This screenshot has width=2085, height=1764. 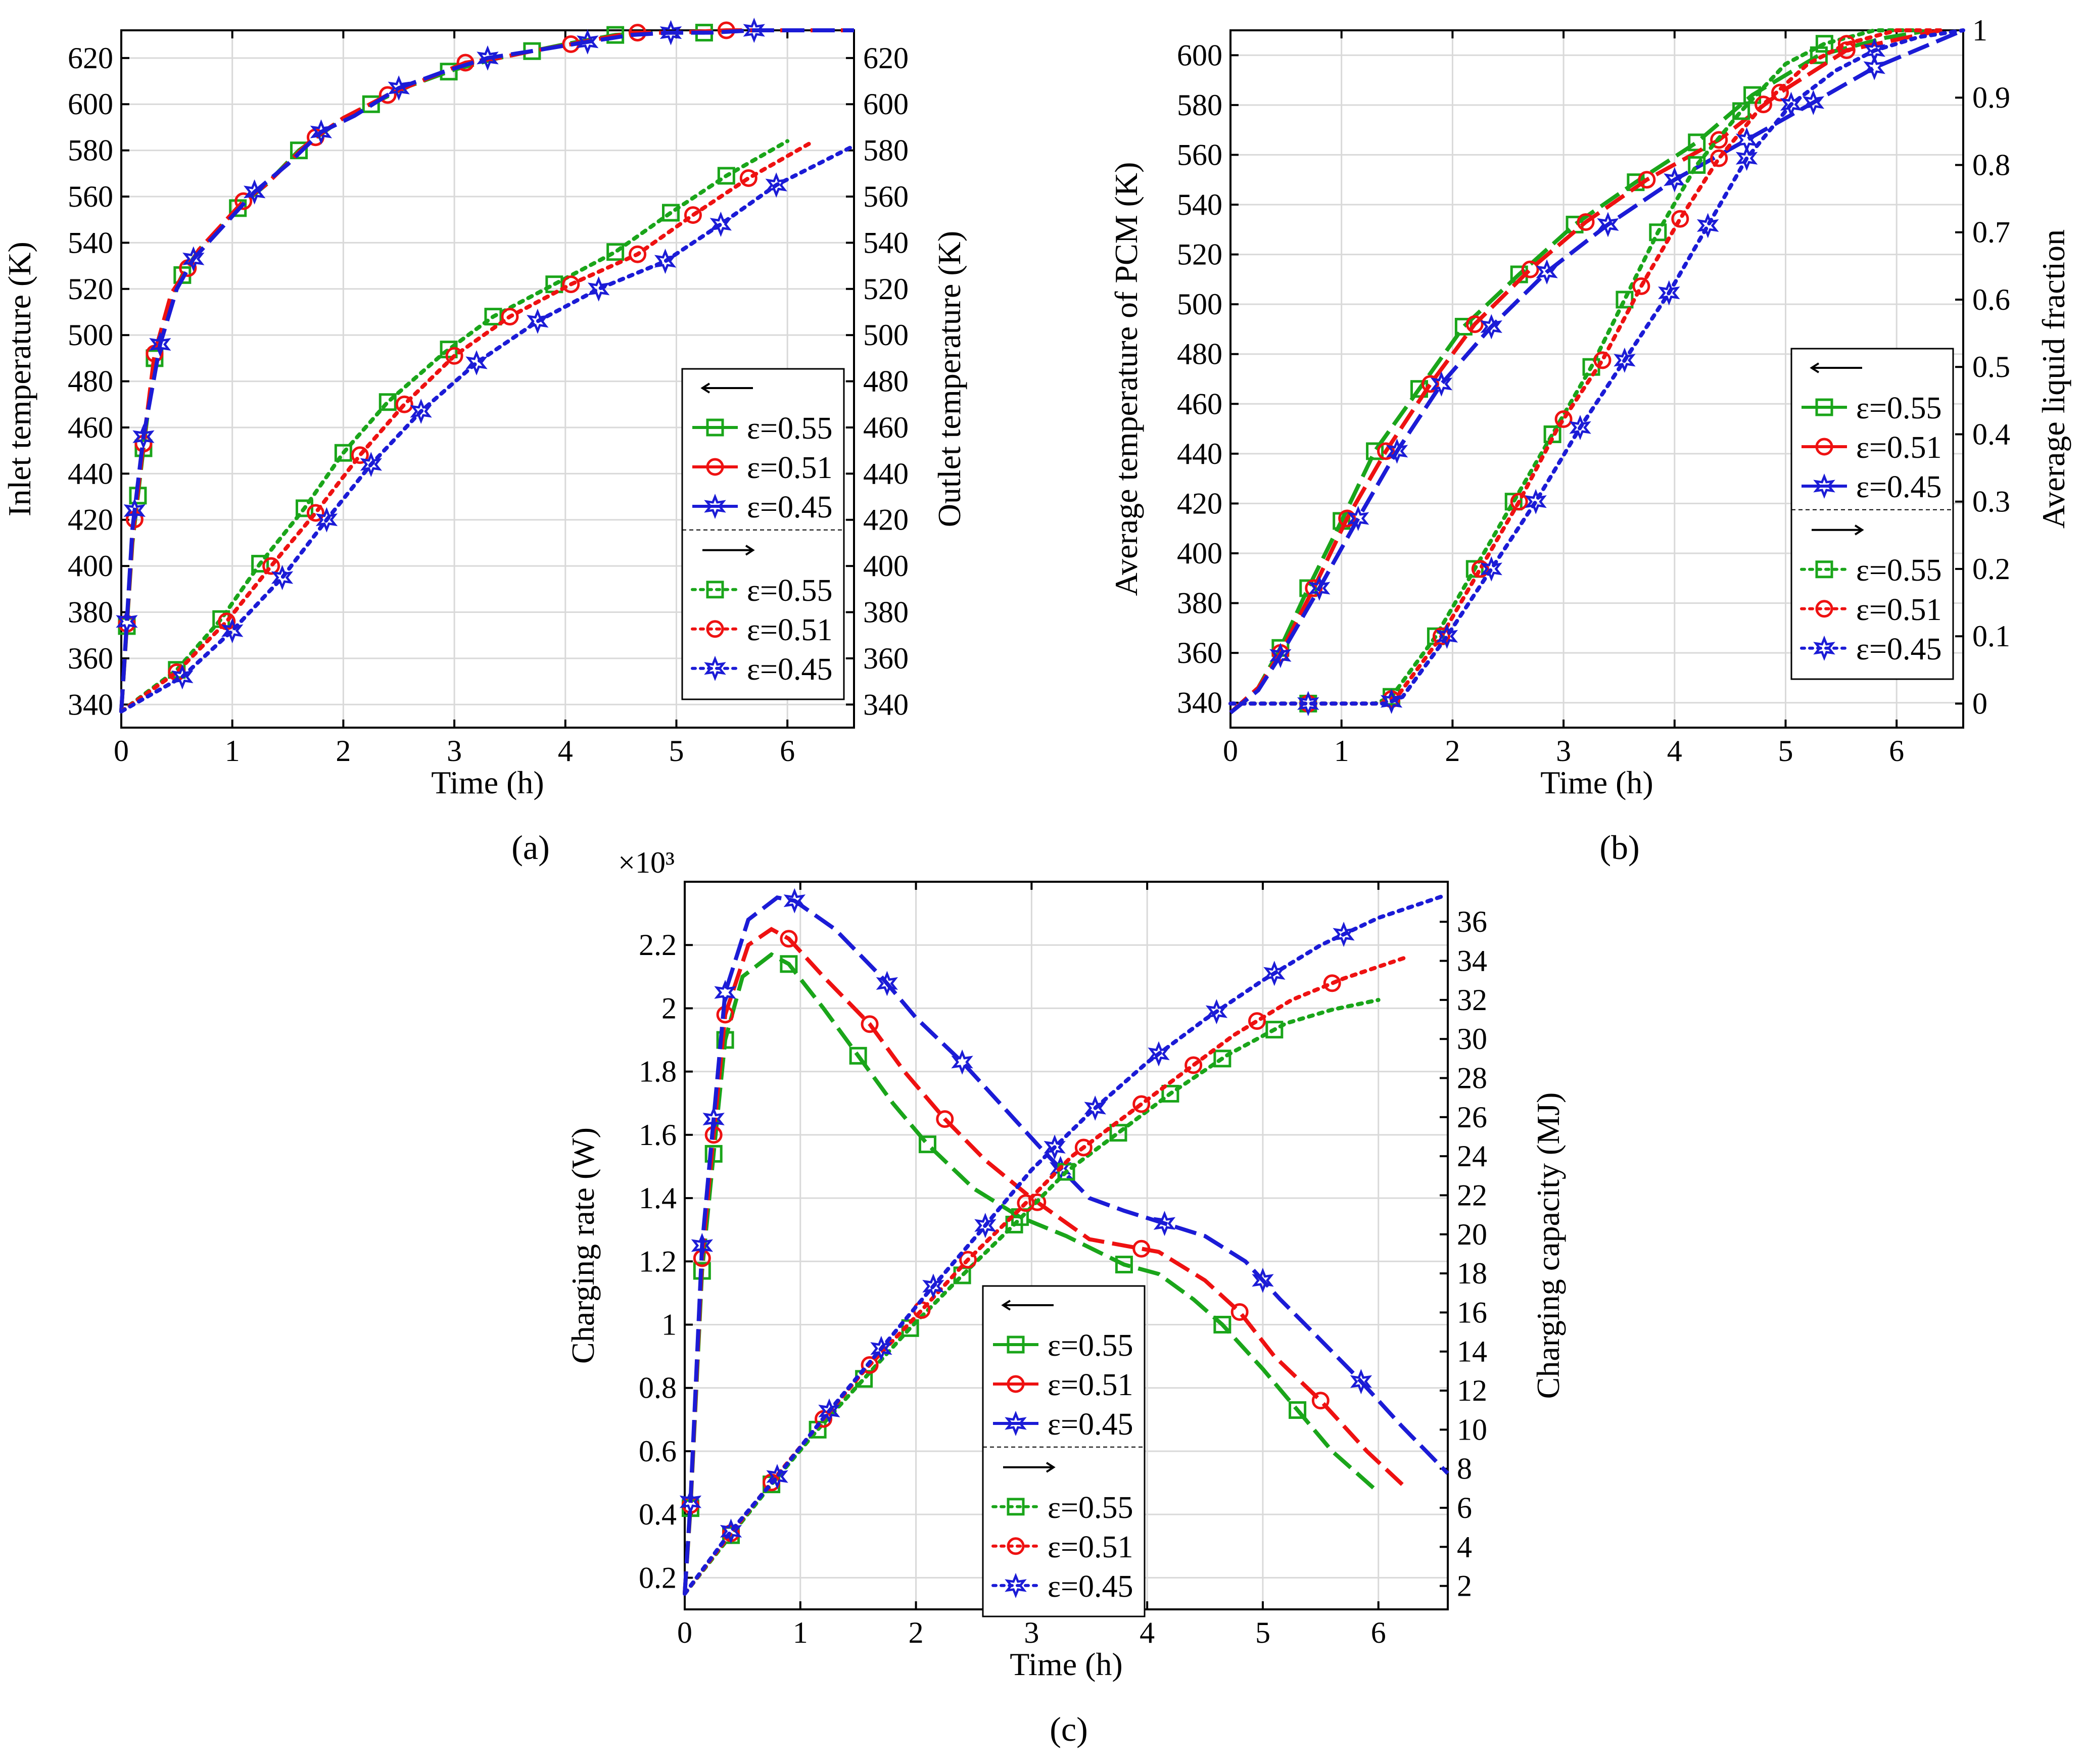 I want to click on y-left-tick-label: 2.2, so click(x=658, y=945).